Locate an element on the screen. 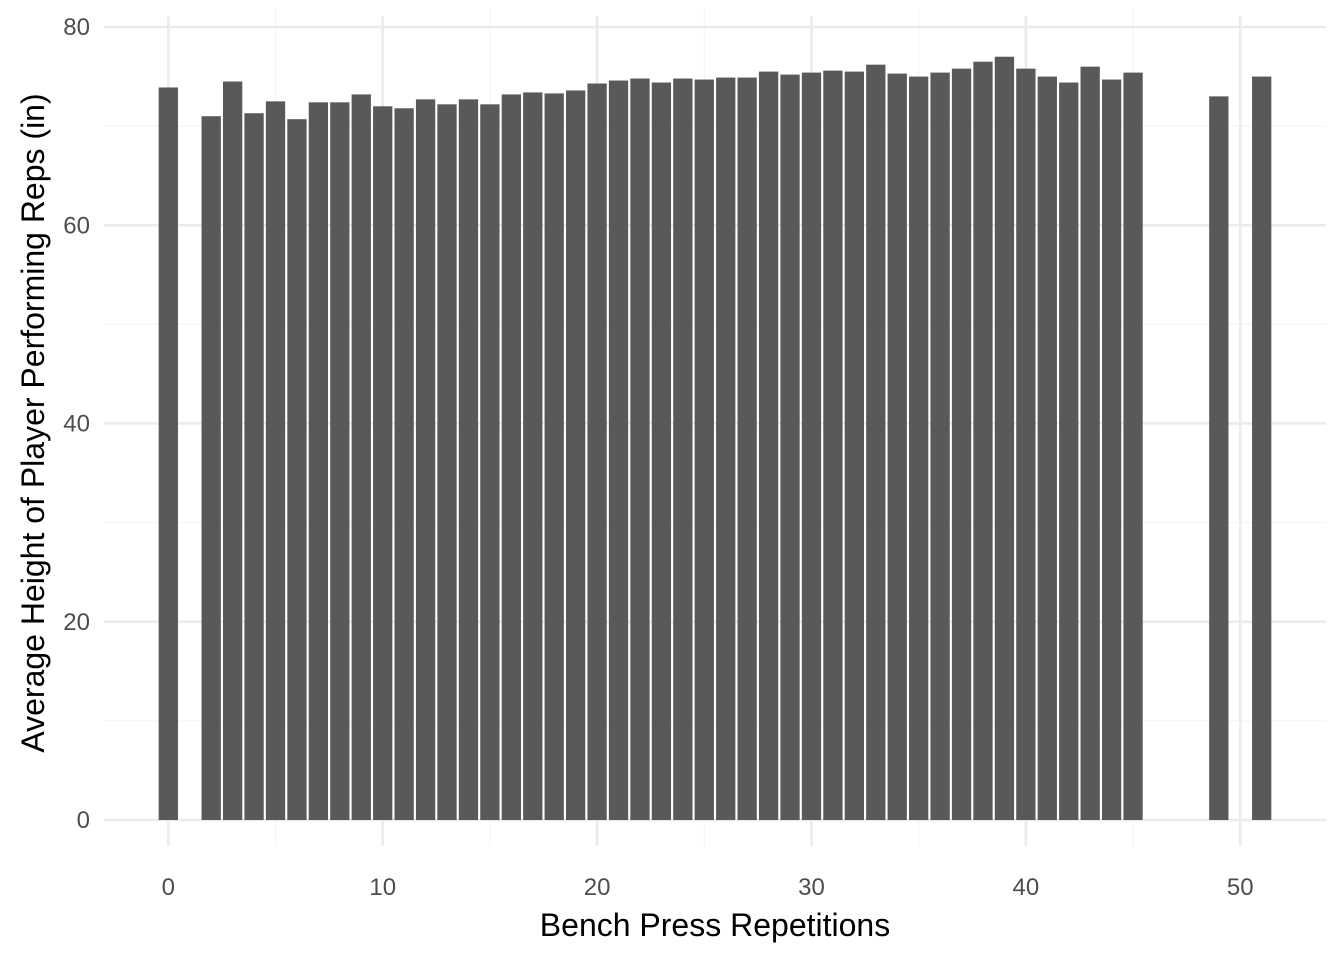 This screenshot has width=1344, height=960. y-axis-ticks: 0 20 40 60 80 is located at coordinates (76, 424).